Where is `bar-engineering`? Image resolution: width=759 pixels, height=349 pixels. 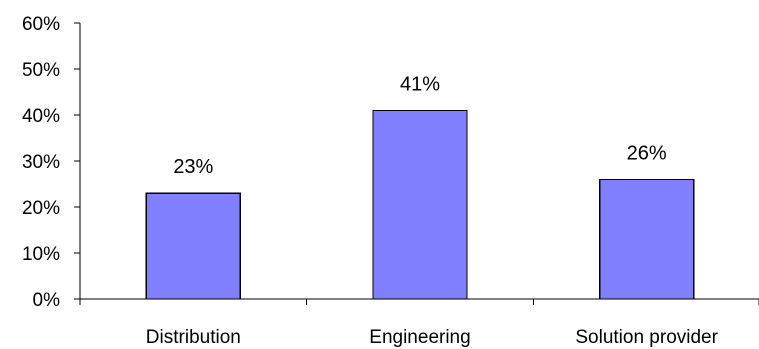
bar-engineering is located at coordinates (420, 204).